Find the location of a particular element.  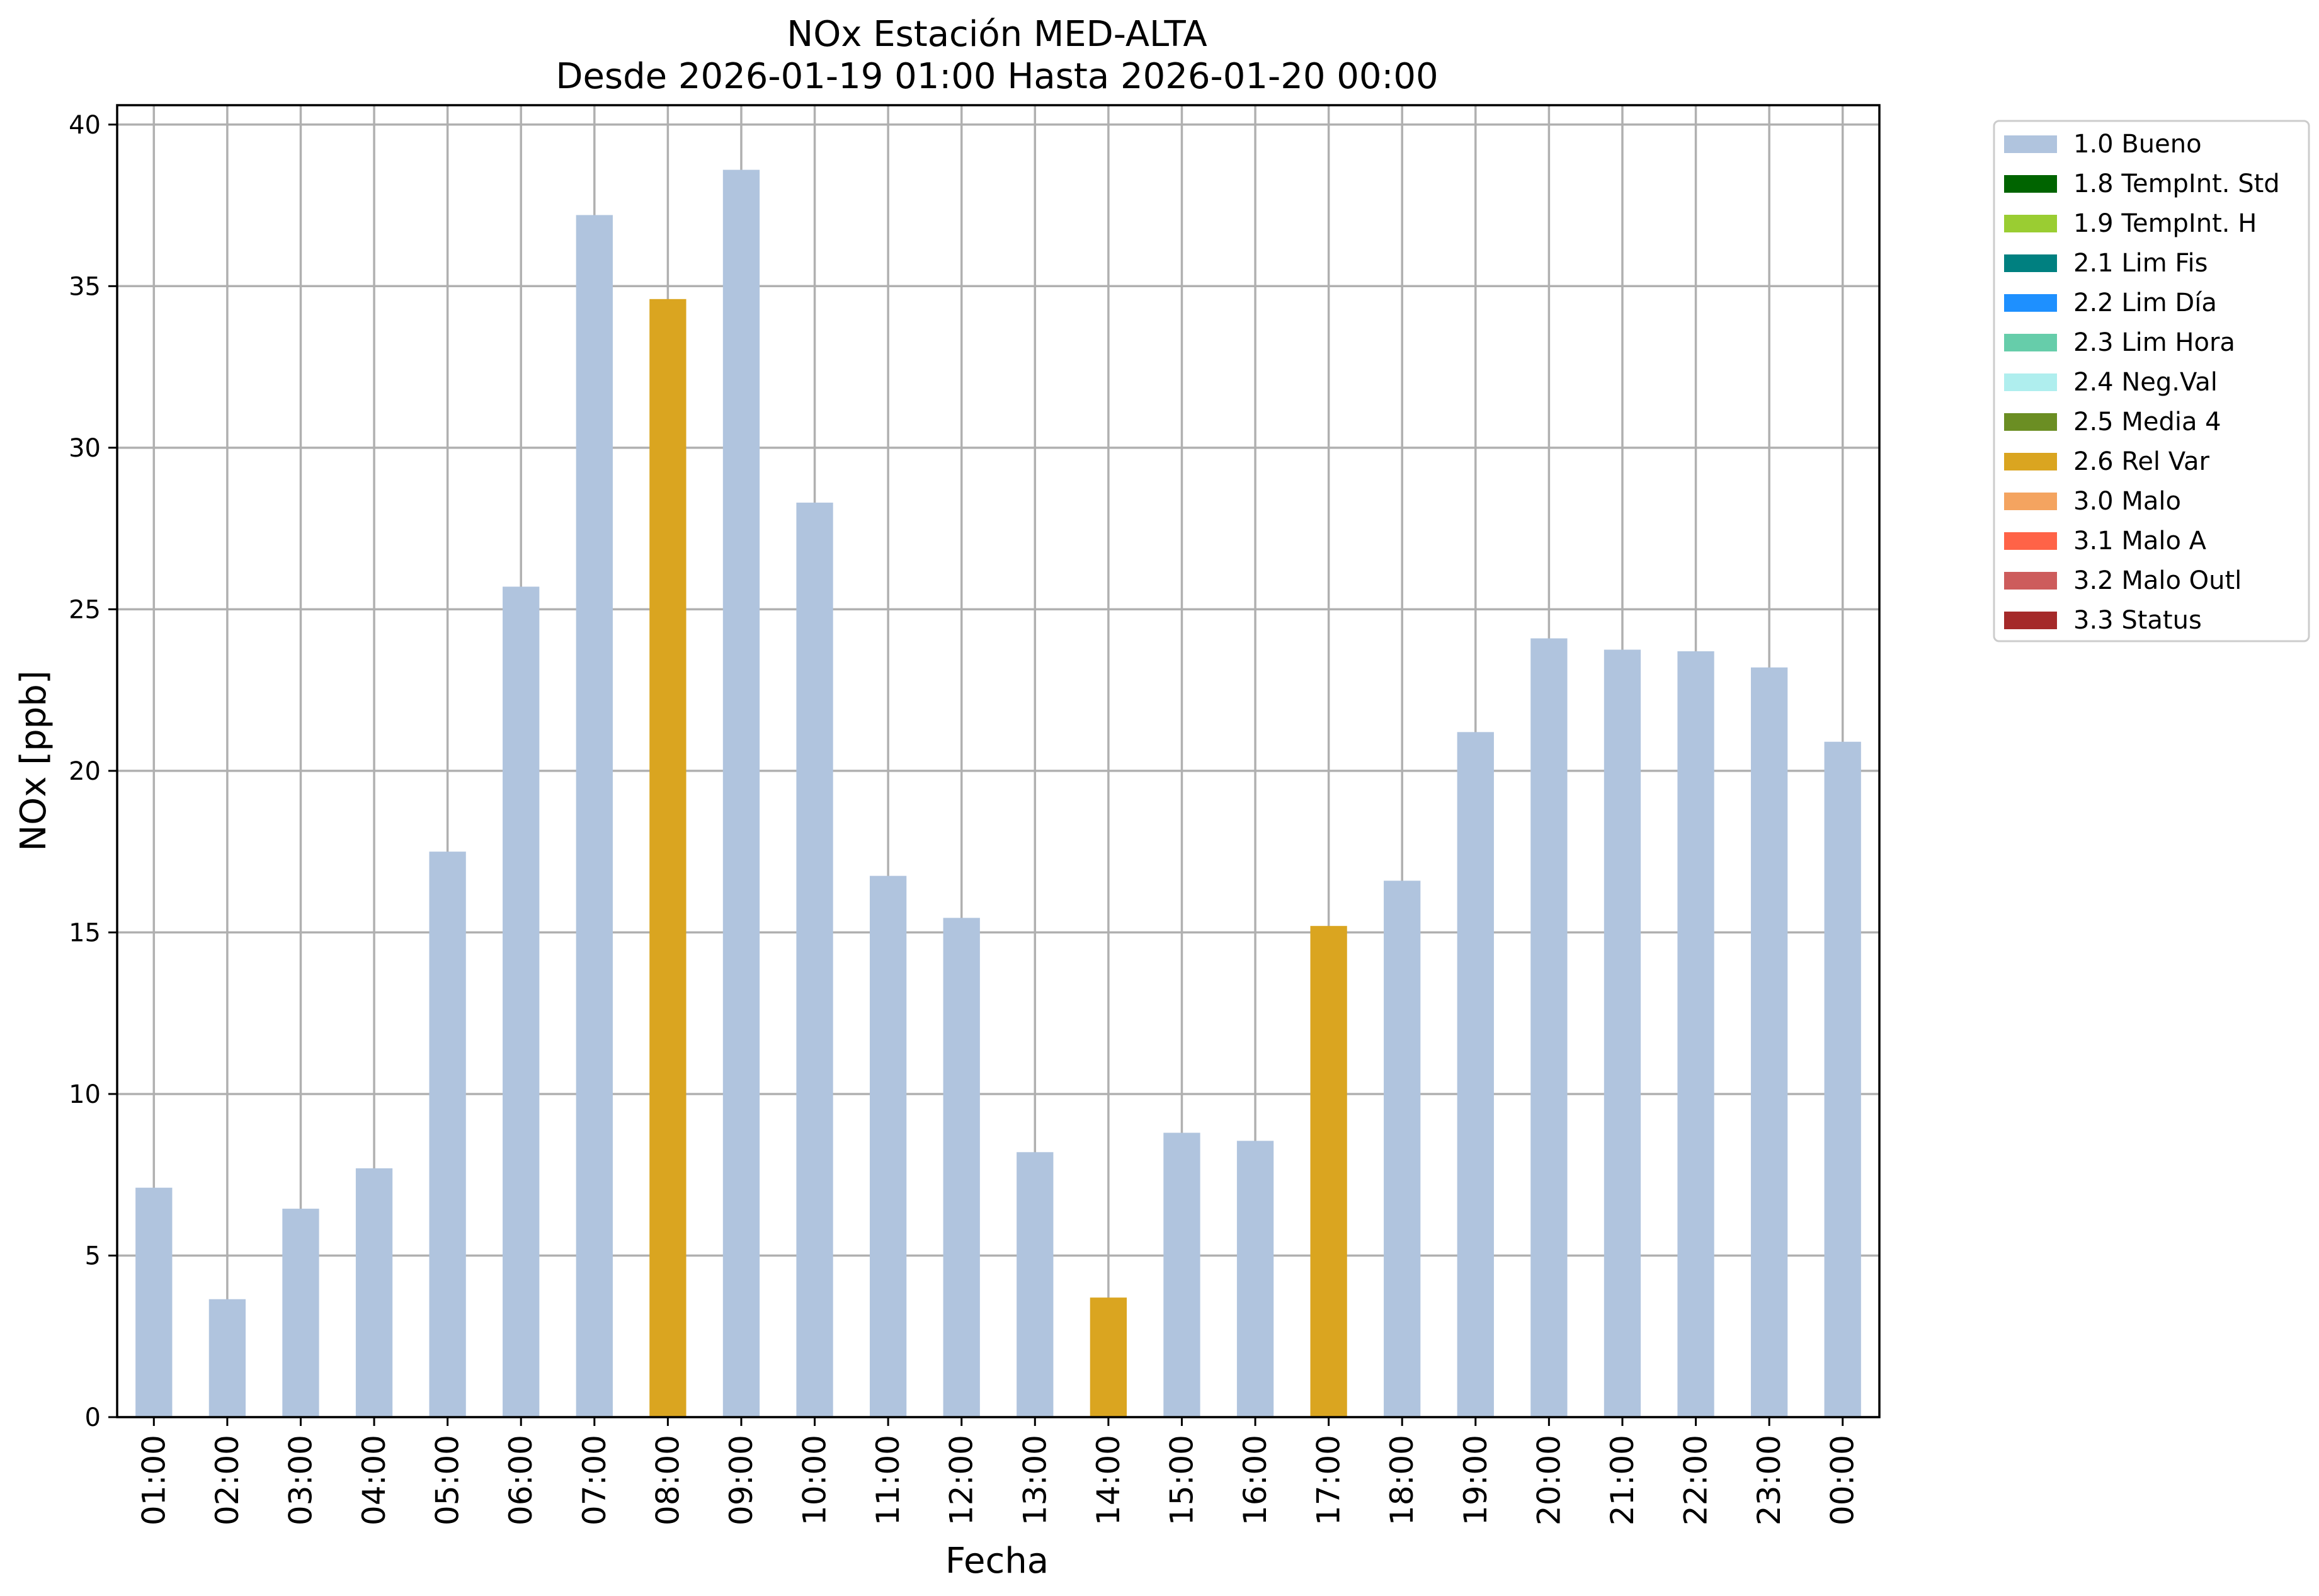

x-axis-label: Fecha is located at coordinates (997, 1561).